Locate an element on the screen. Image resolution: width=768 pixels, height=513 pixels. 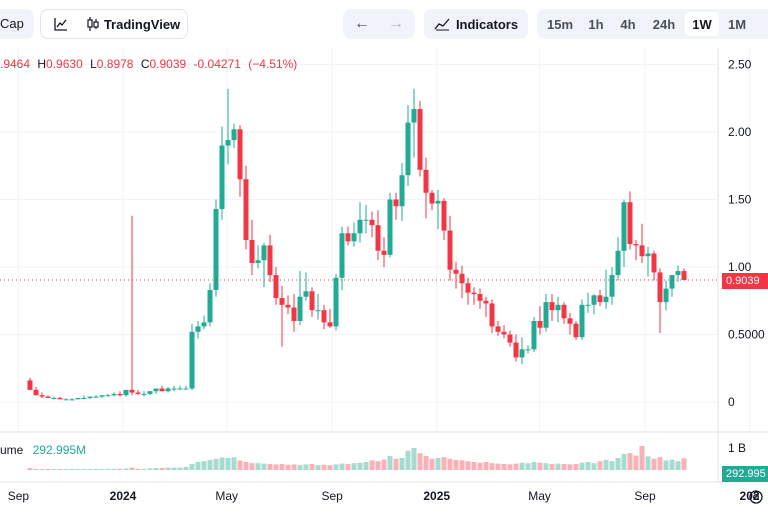
chart-style-group is located at coordinates (114, 24).